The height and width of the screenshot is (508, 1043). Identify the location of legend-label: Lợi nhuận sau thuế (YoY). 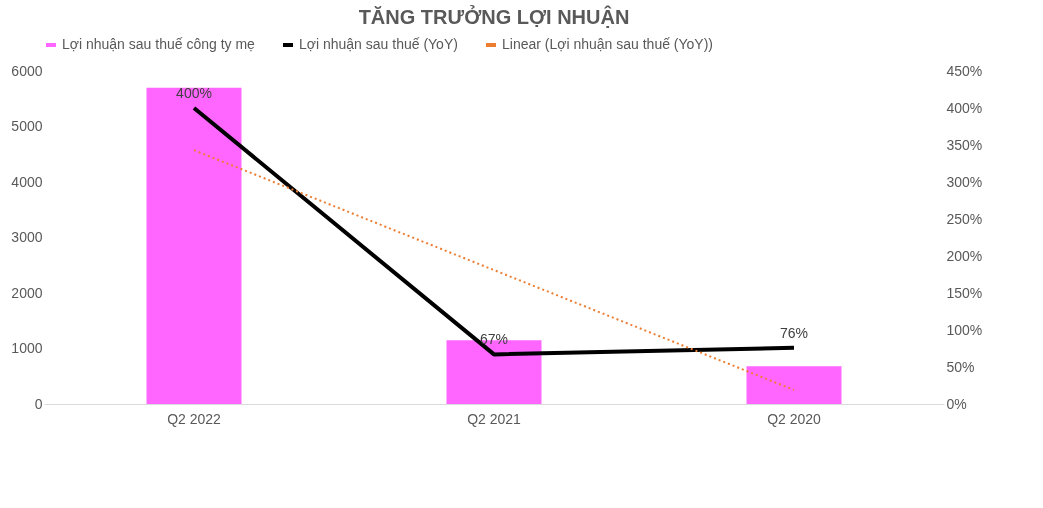
(378, 44).